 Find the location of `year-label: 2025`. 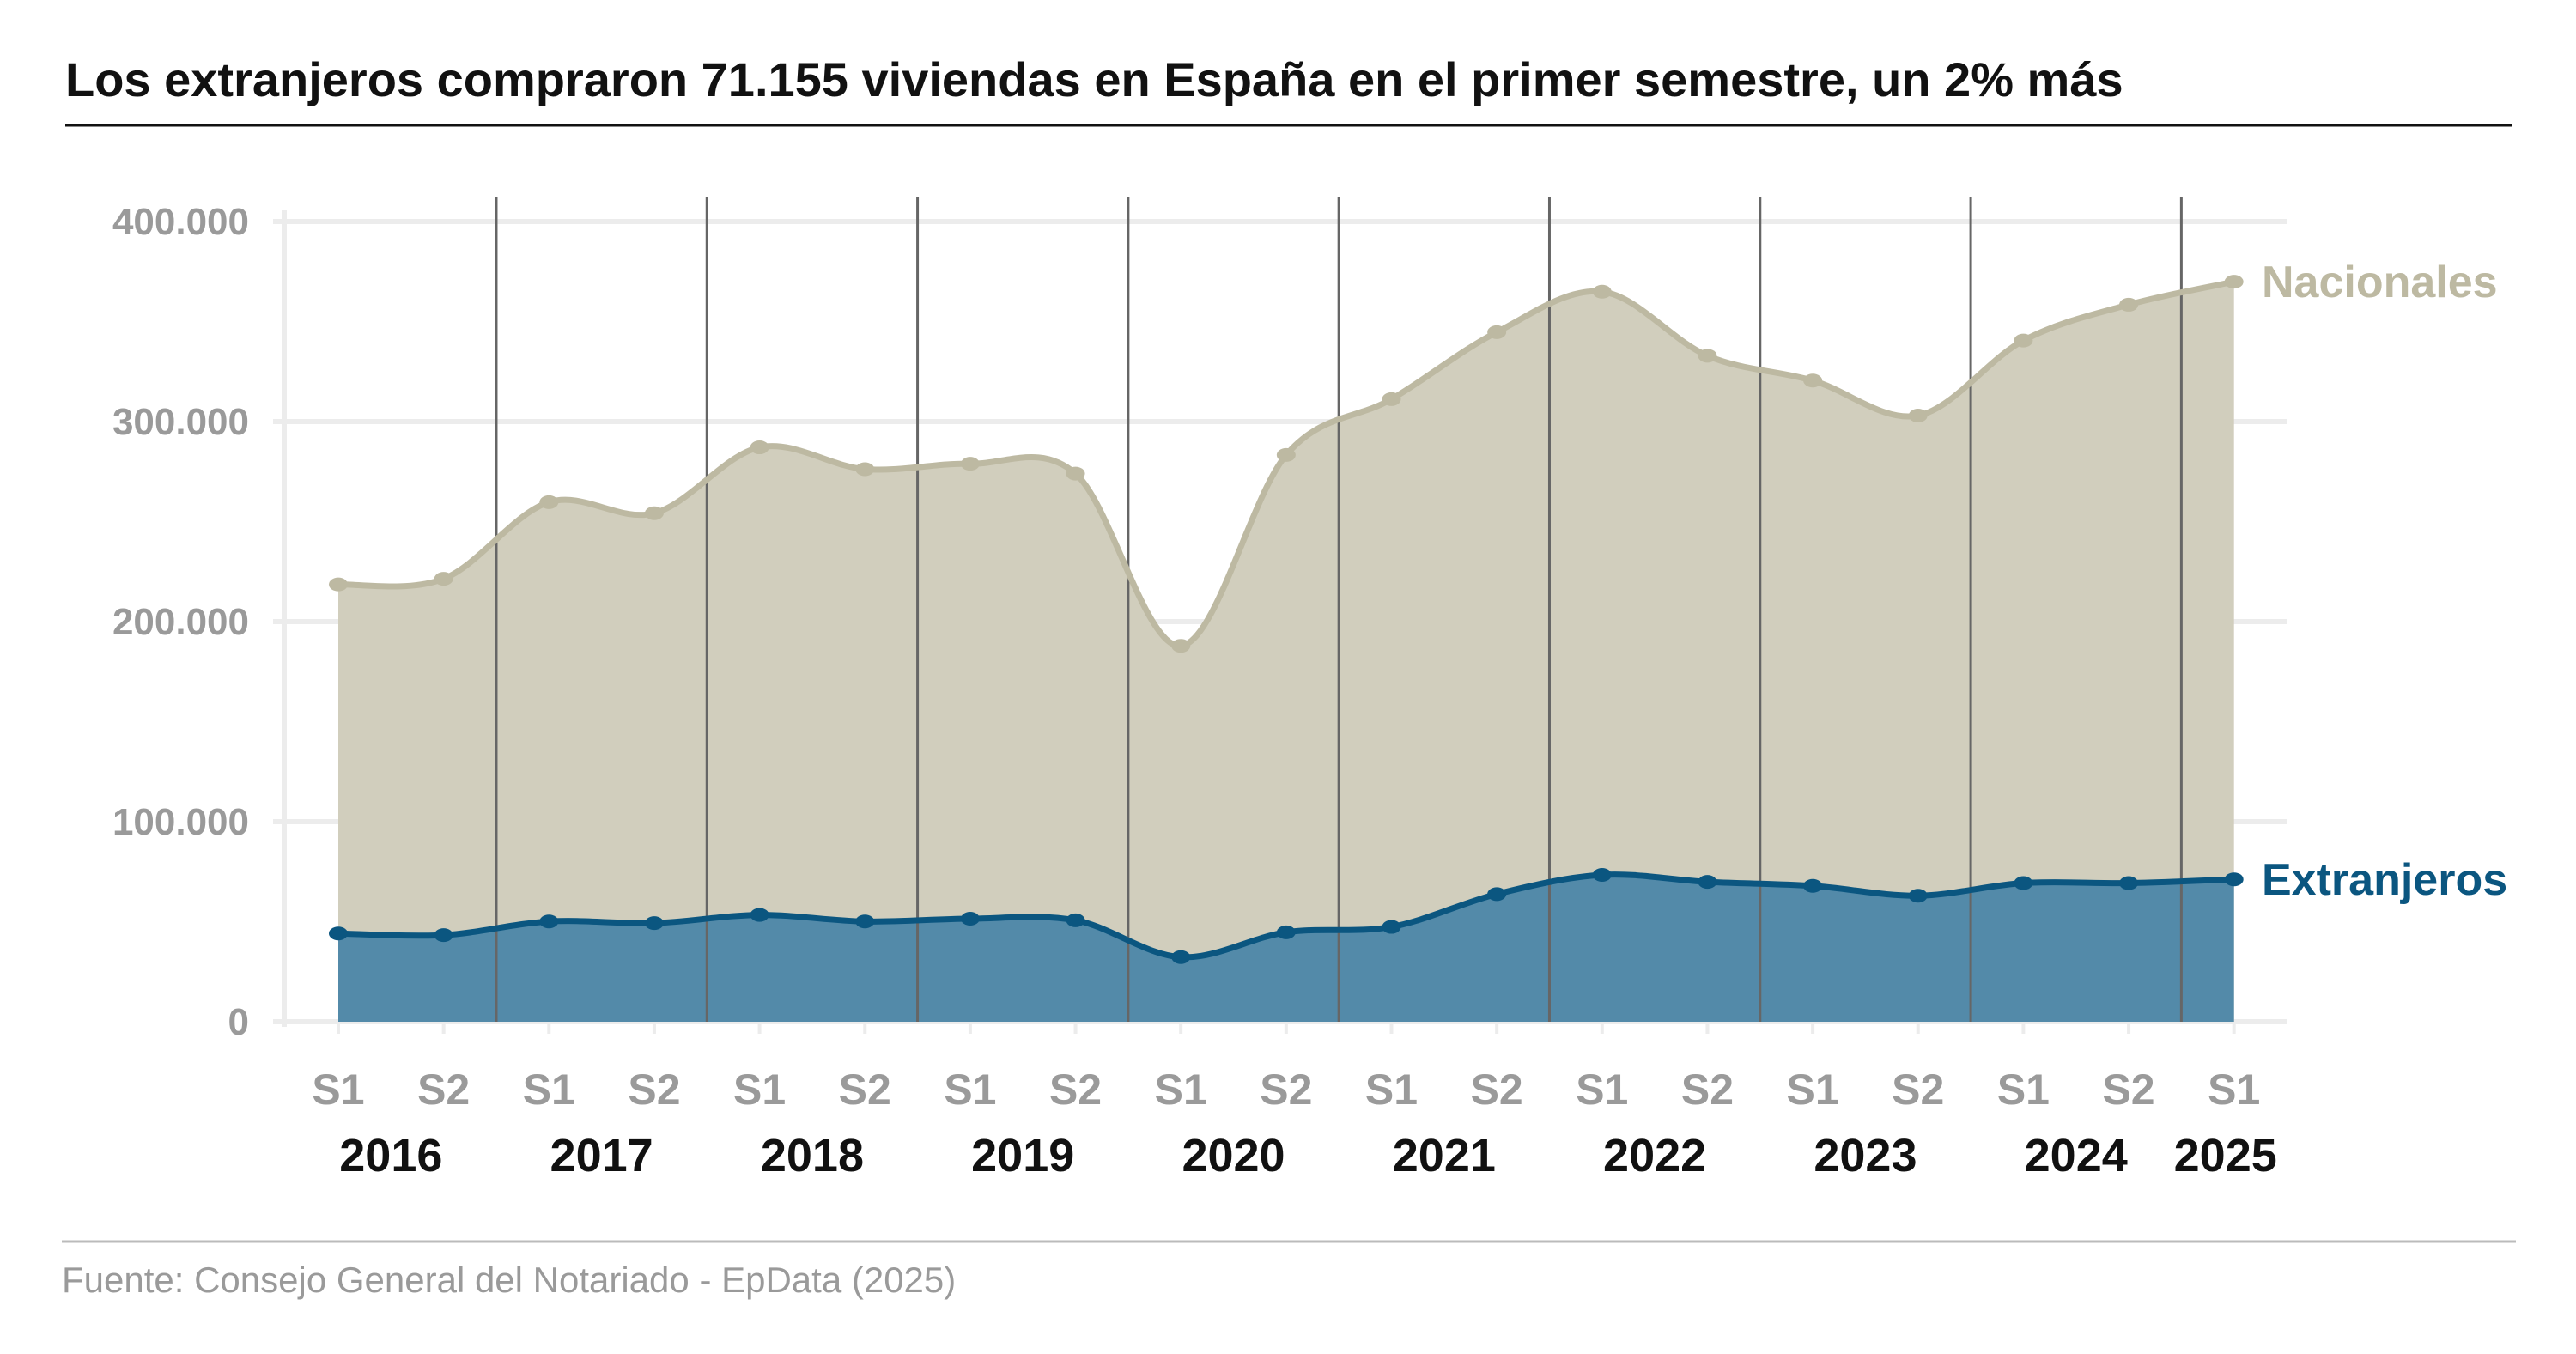

year-label: 2025 is located at coordinates (2225, 1156).